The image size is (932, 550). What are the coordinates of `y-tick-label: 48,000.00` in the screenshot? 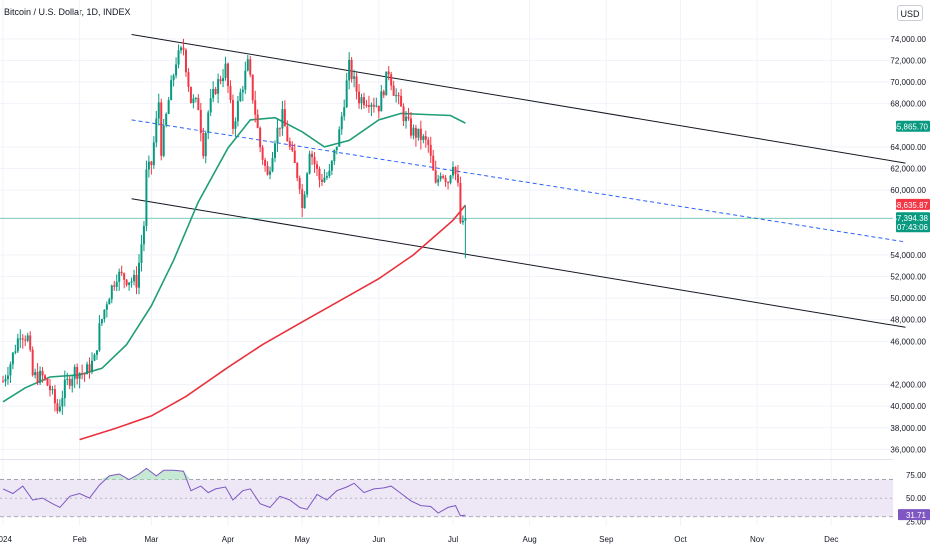 It's located at (908, 320).